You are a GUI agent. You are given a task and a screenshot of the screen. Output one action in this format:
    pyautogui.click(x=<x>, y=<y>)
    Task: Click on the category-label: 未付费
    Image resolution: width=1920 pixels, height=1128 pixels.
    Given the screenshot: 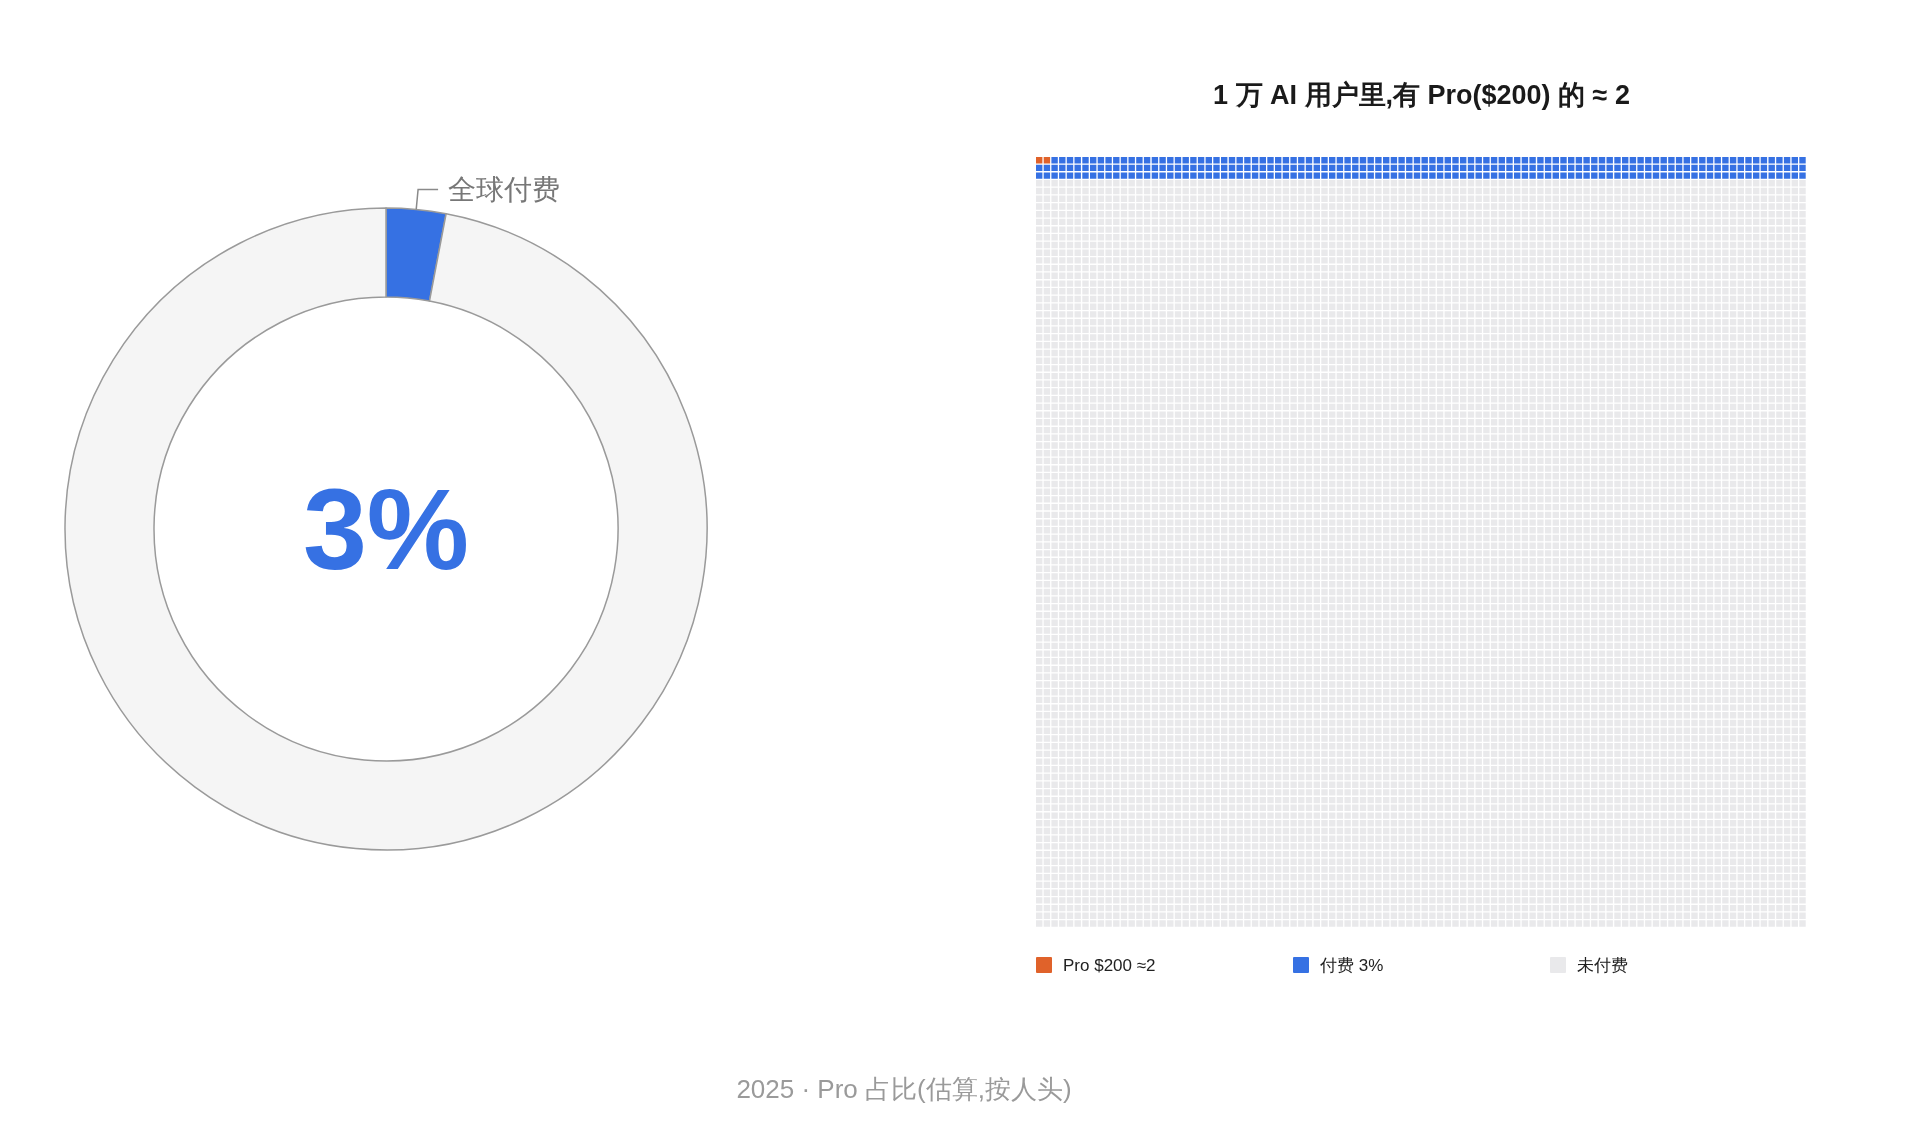 What is the action you would take?
    pyautogui.click(x=1602, y=965)
    